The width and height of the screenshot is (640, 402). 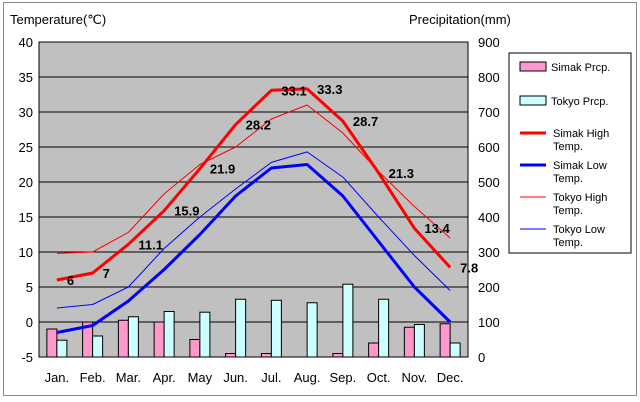 I want to click on y-left-tick-label: 0, so click(x=29, y=322).